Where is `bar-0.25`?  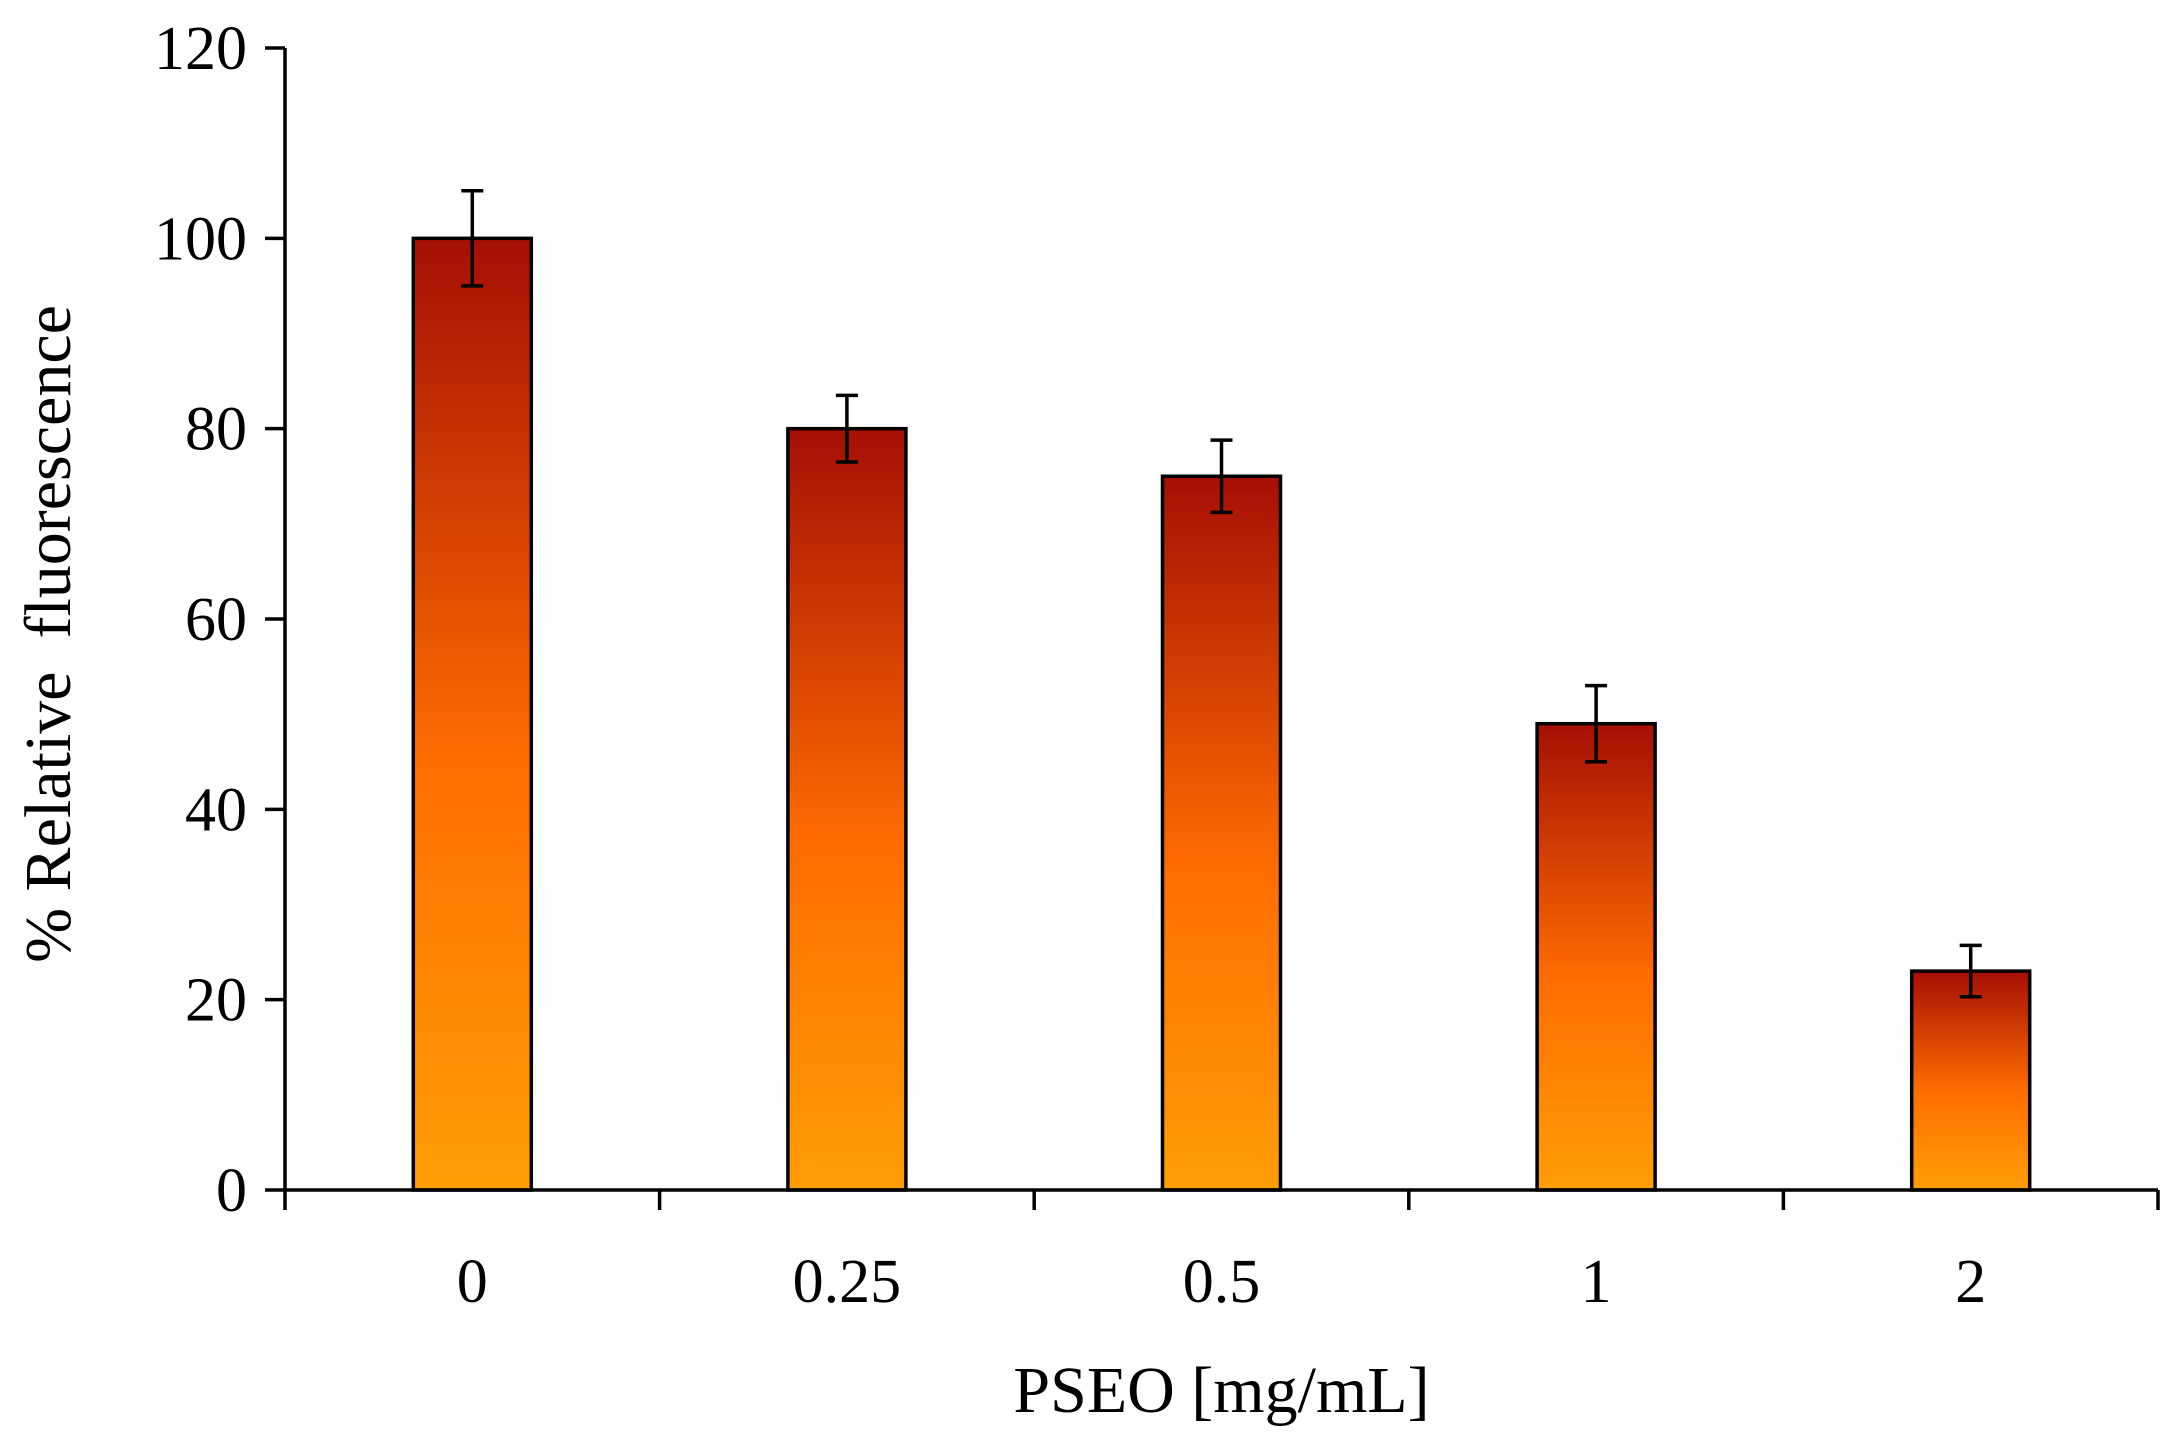
bar-0.25 is located at coordinates (847, 809).